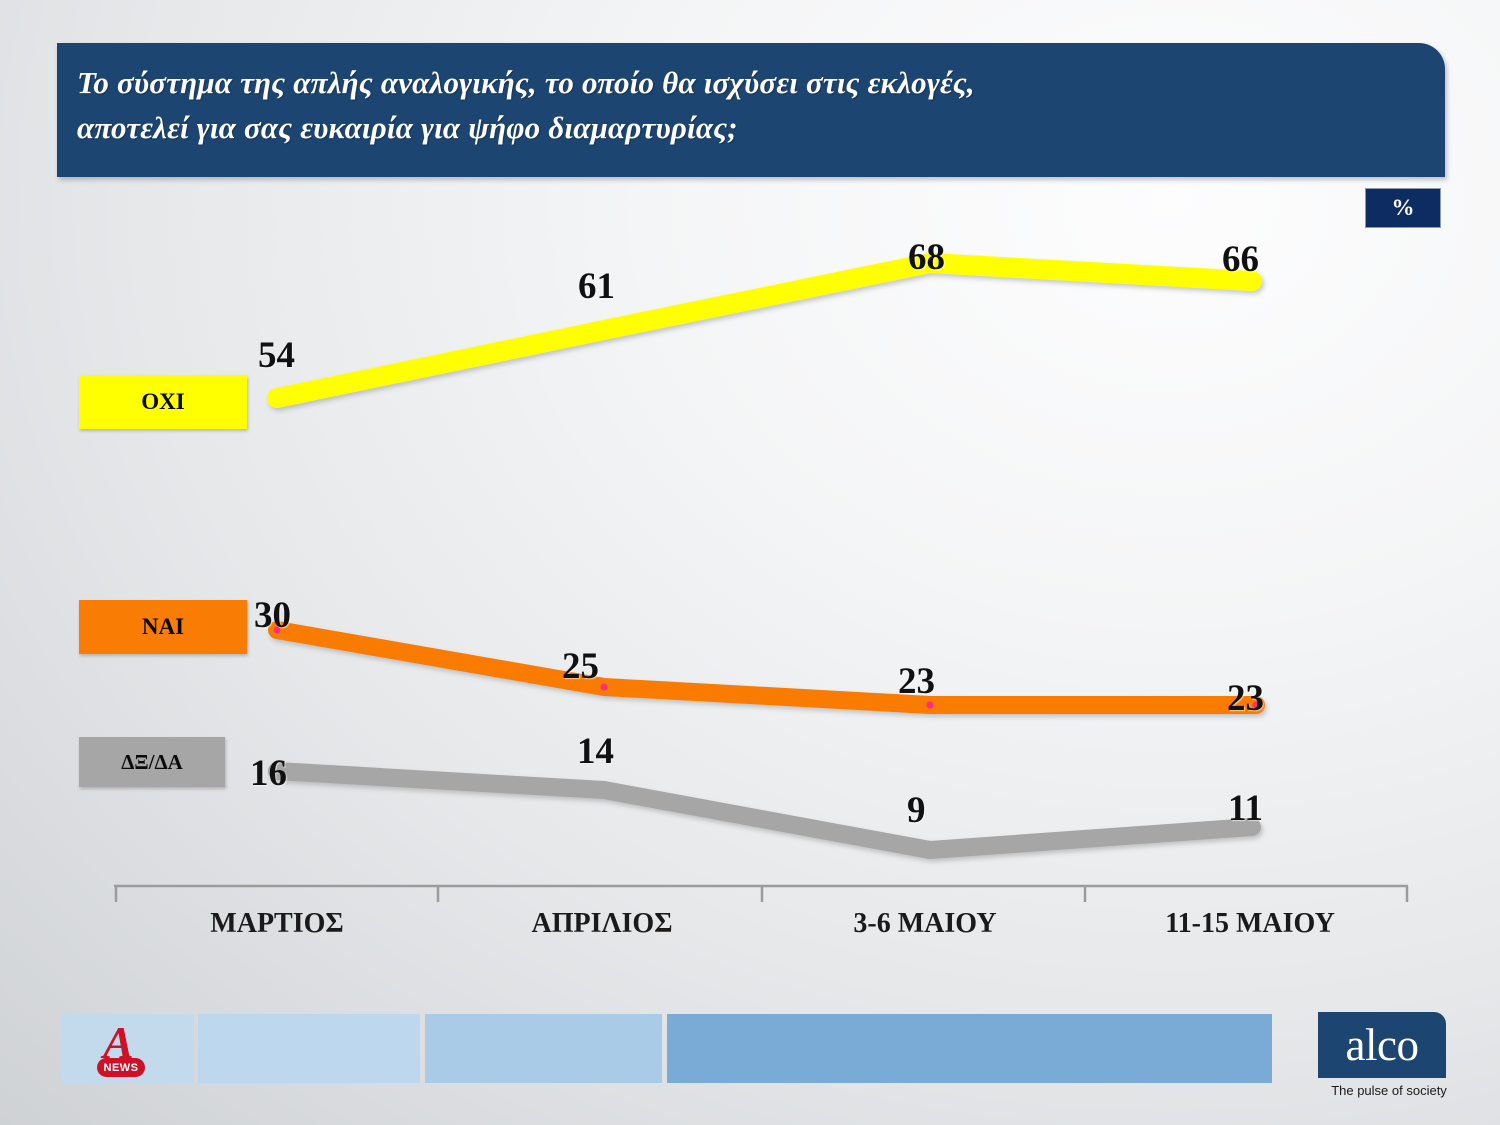 The height and width of the screenshot is (1125, 1500). I want to click on alco-logo-text: alco, so click(1382, 1044).